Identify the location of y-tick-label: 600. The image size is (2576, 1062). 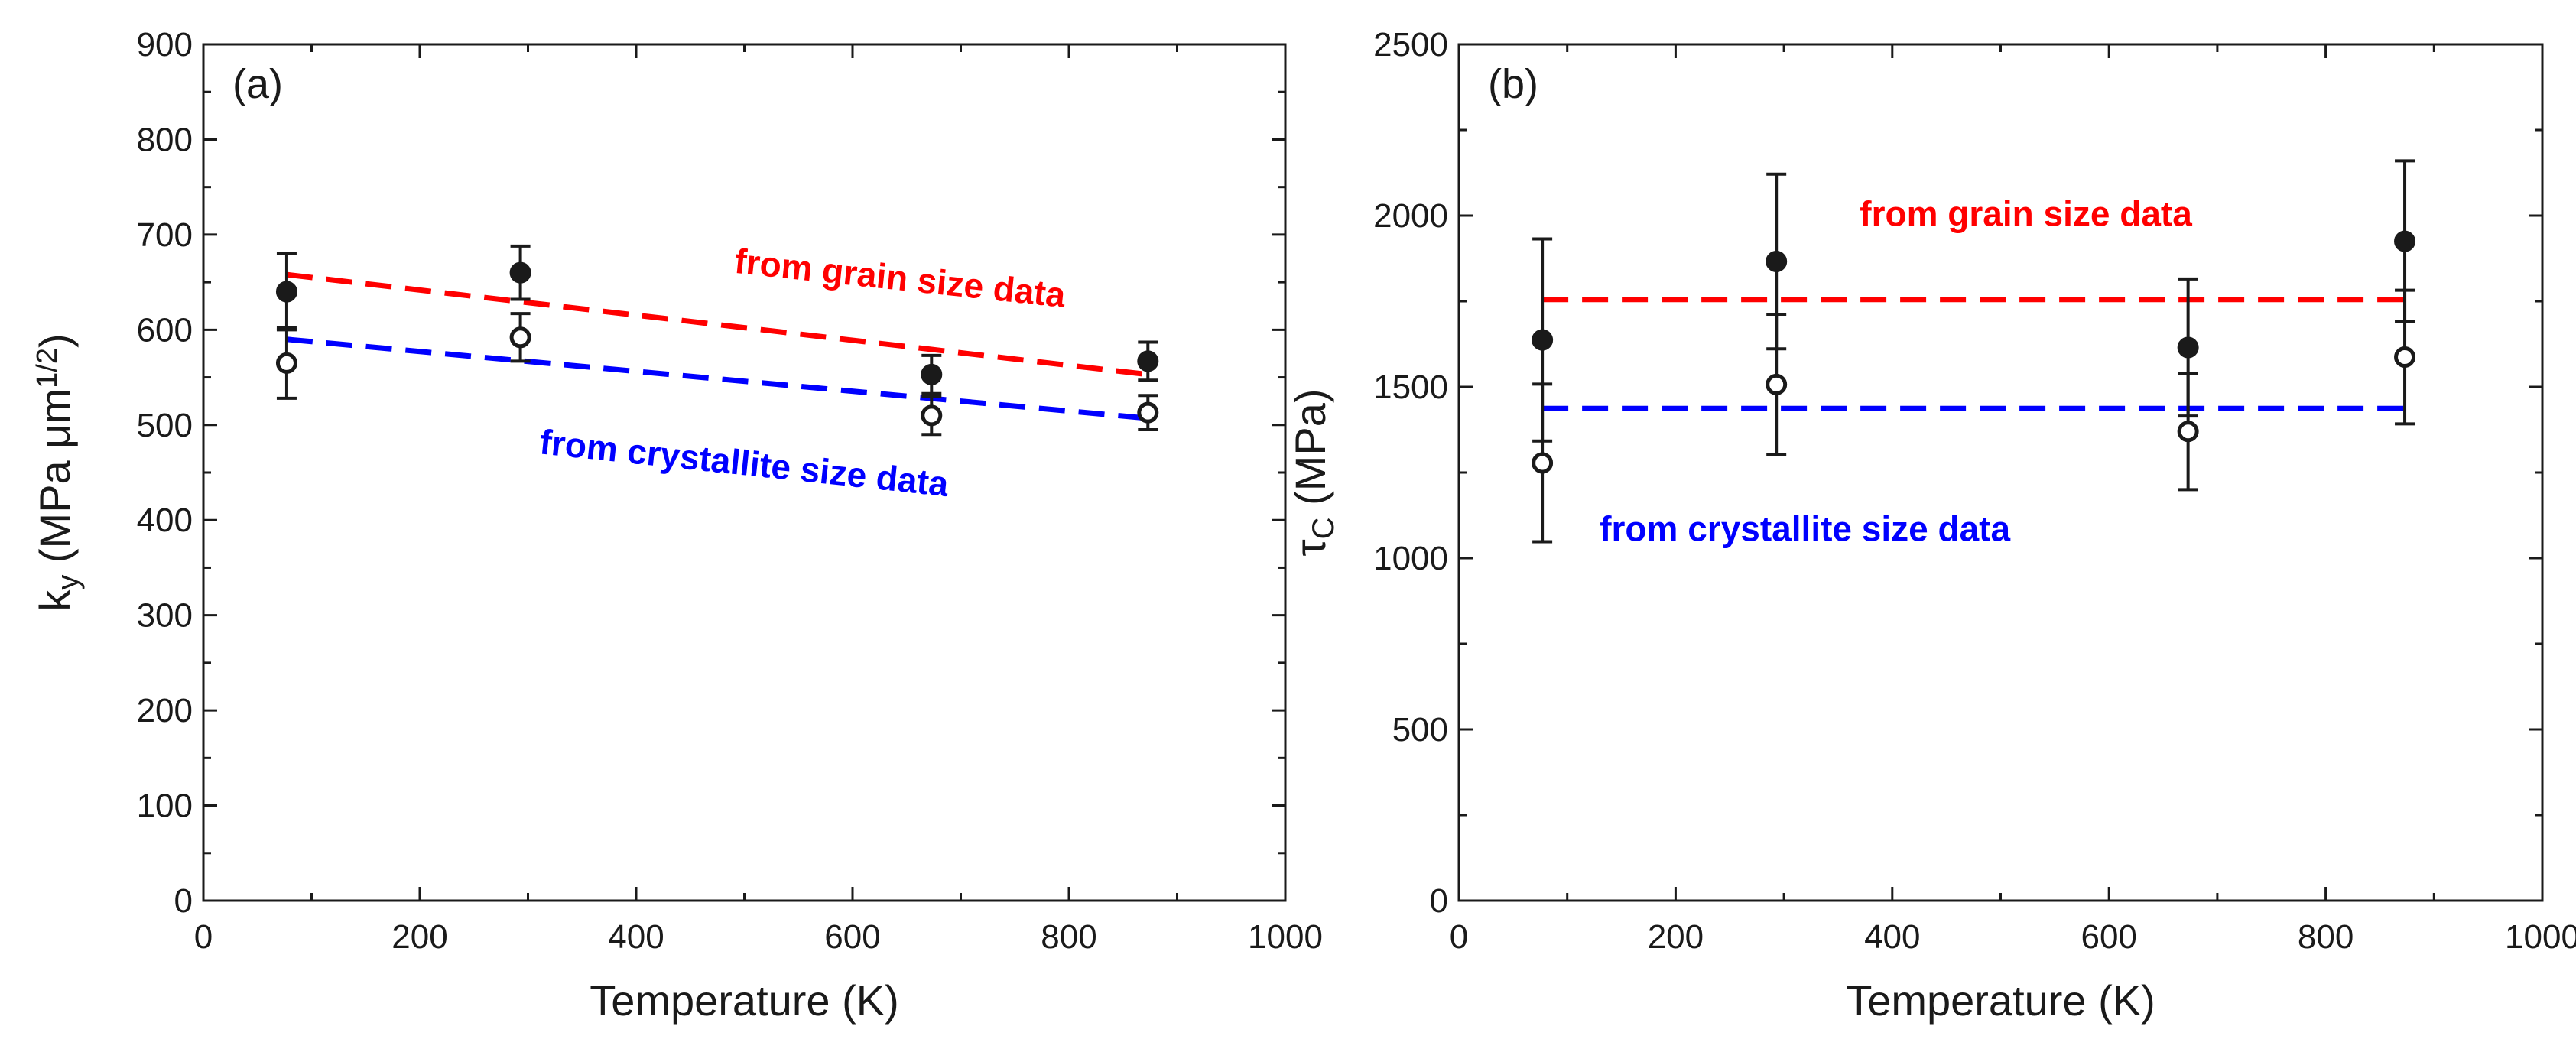
(165, 330).